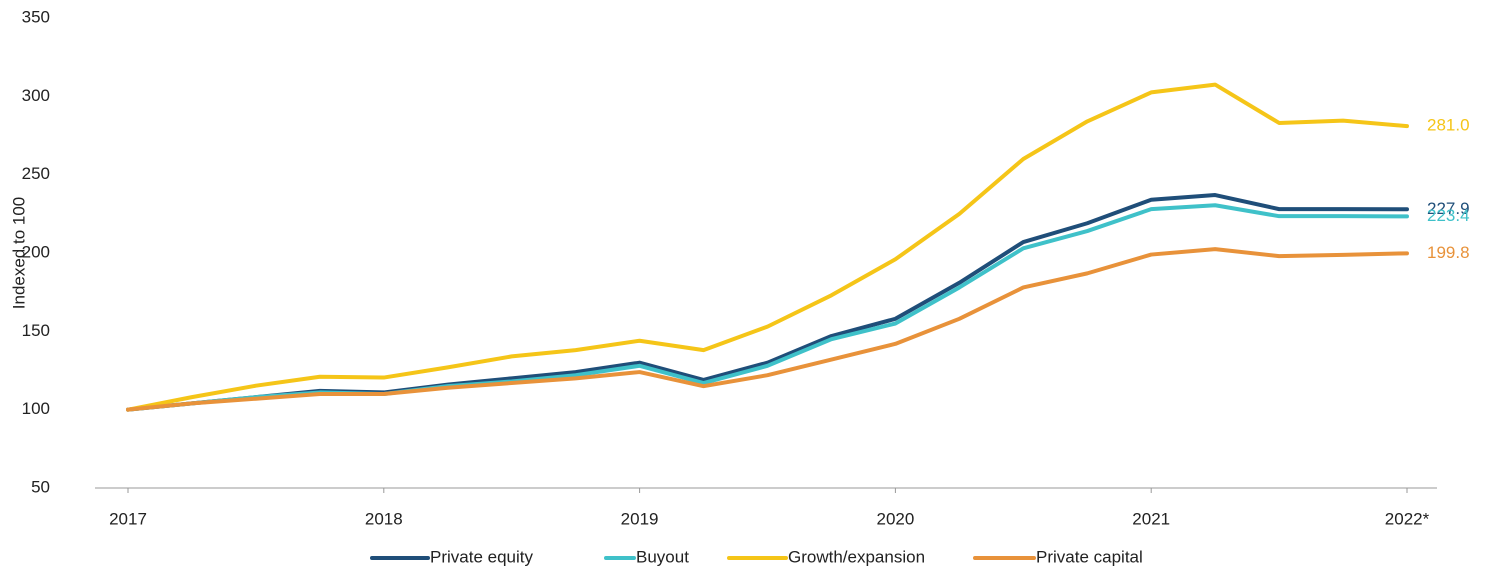 Image resolution: width=1491 pixels, height=573 pixels. What do you see at coordinates (40, 486) in the screenshot?
I see `y-tick-label: 50` at bounding box center [40, 486].